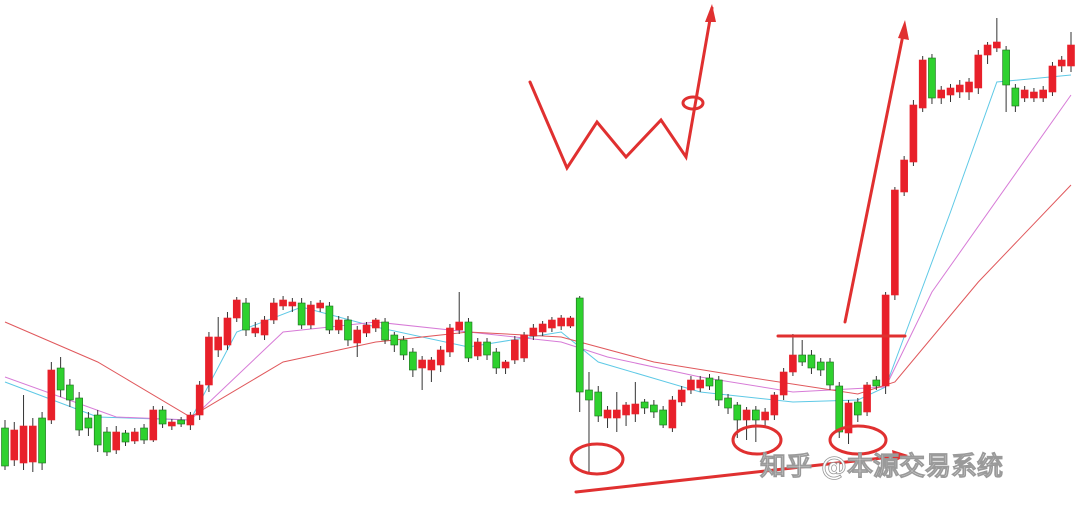  Describe the element at coordinates (874, 176) in the screenshot. I see `up-arrow` at that location.